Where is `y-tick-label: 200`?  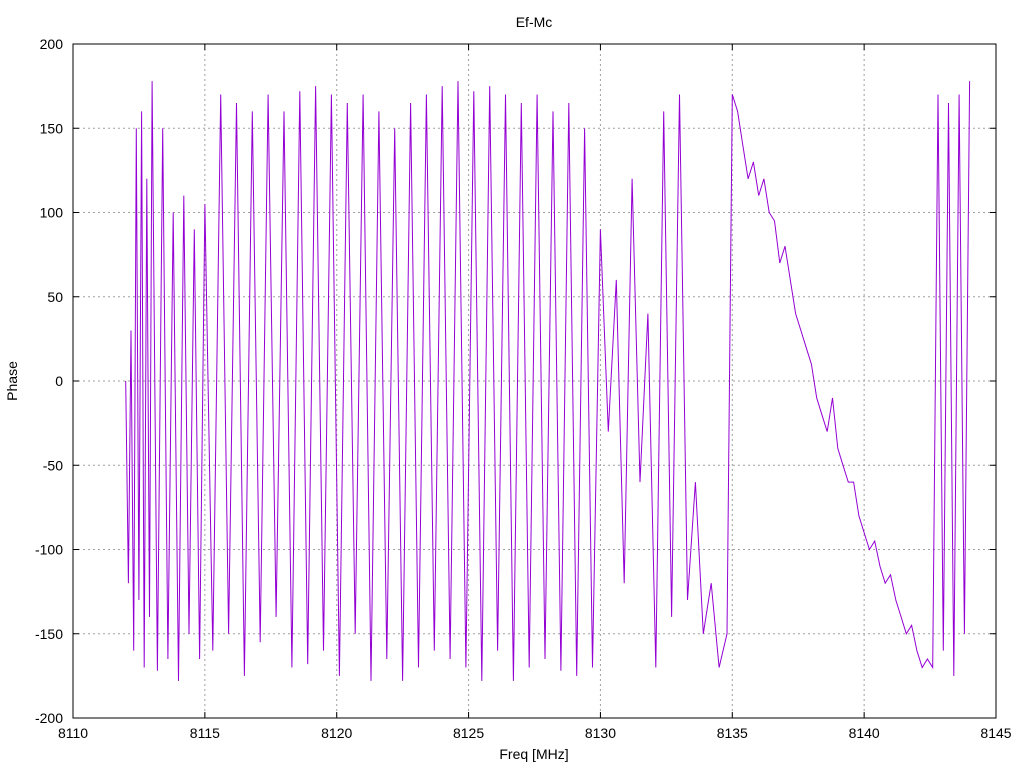 y-tick-label: 200 is located at coordinates (52, 44).